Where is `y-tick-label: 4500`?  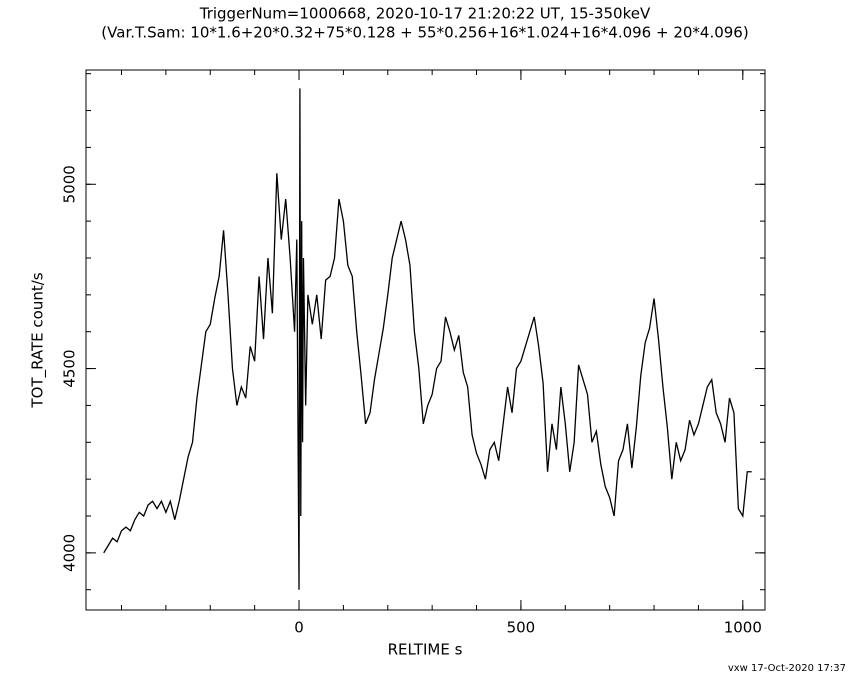
y-tick-label: 4500 is located at coordinates (70, 368).